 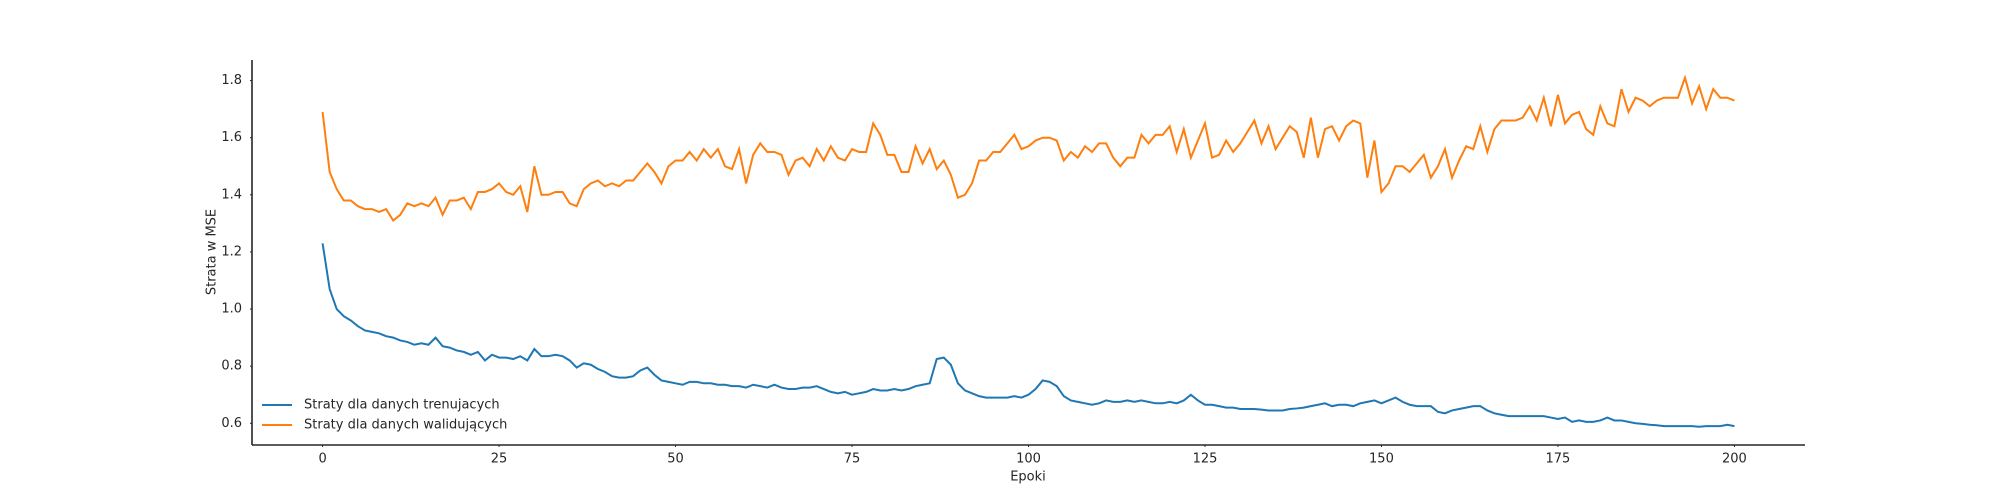 I want to click on x-tick-label: 150, so click(x=1381, y=459).